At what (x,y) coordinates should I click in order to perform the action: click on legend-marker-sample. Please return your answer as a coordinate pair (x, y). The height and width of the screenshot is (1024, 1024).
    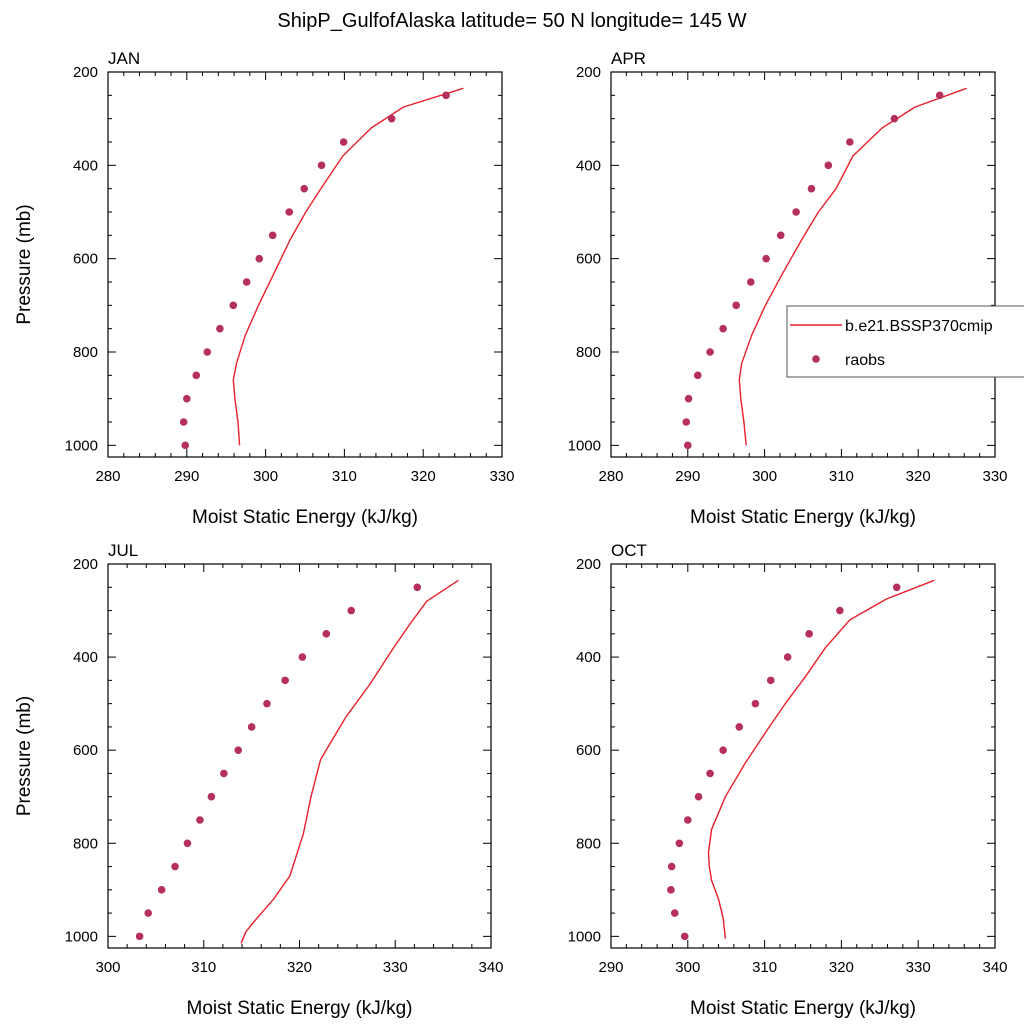
    Looking at the image, I should click on (816, 359).